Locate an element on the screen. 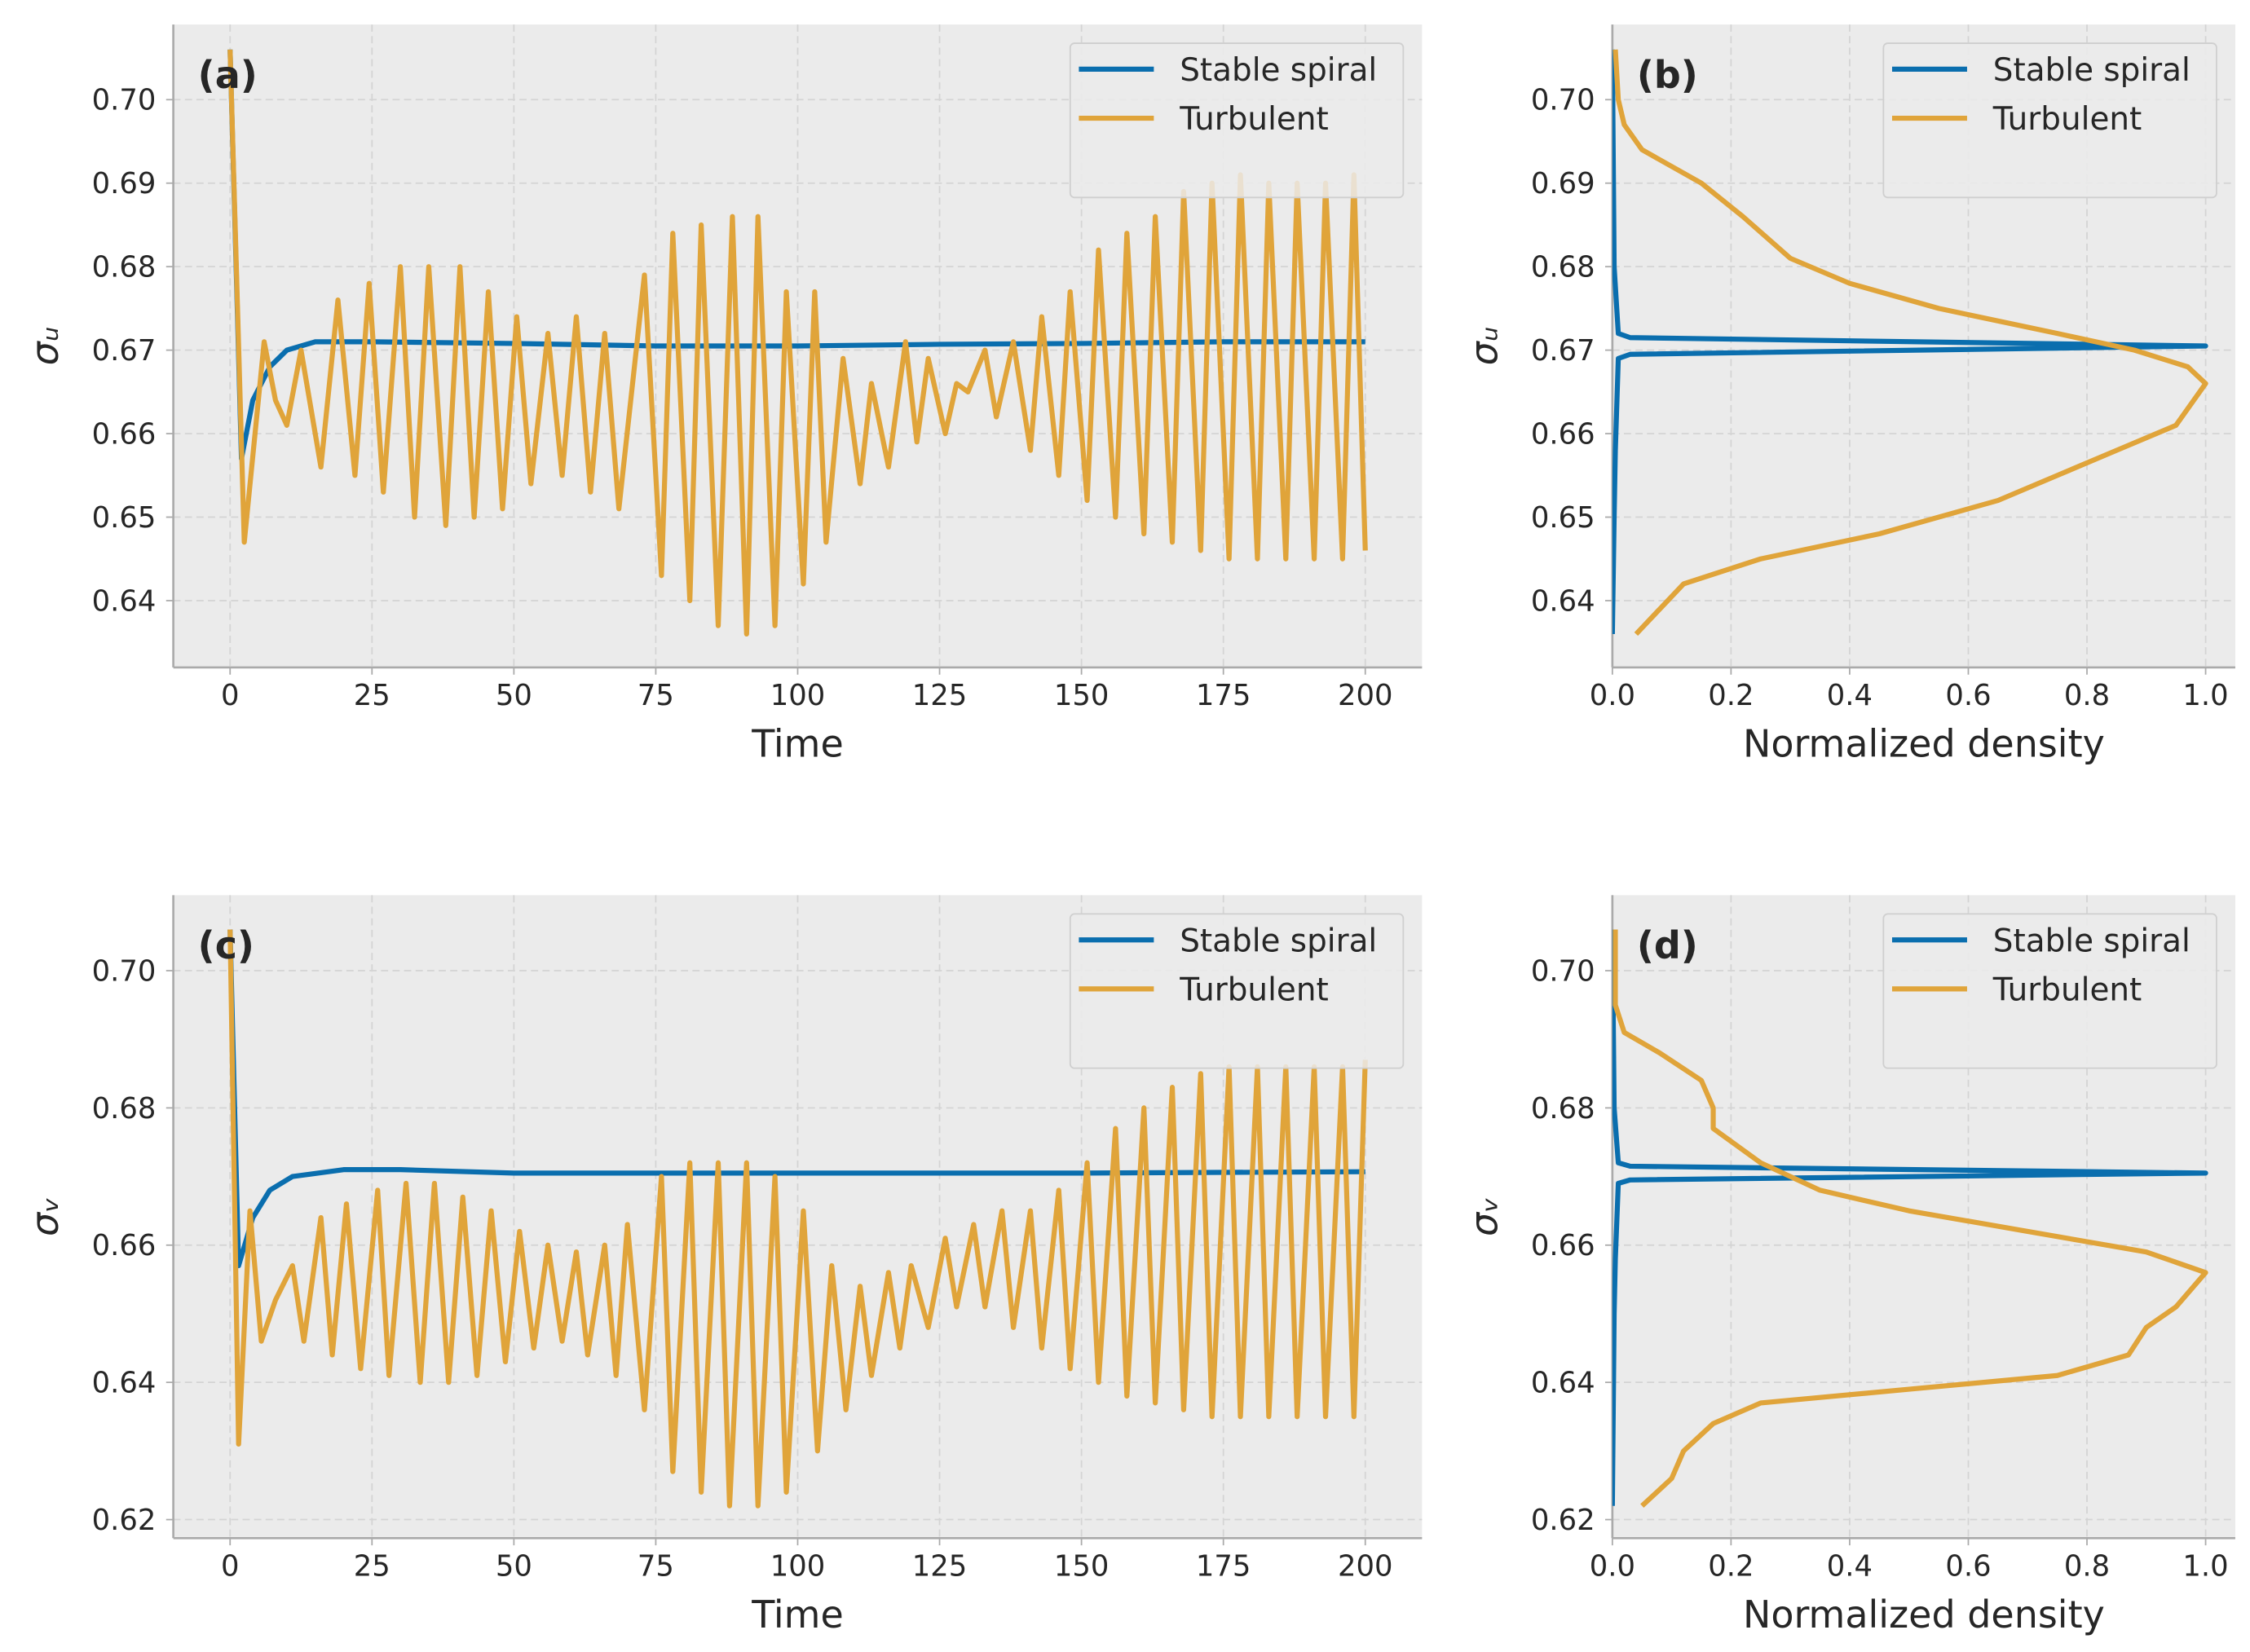 This screenshot has width=2250, height=1652. panel-label: (c) is located at coordinates (226, 945).